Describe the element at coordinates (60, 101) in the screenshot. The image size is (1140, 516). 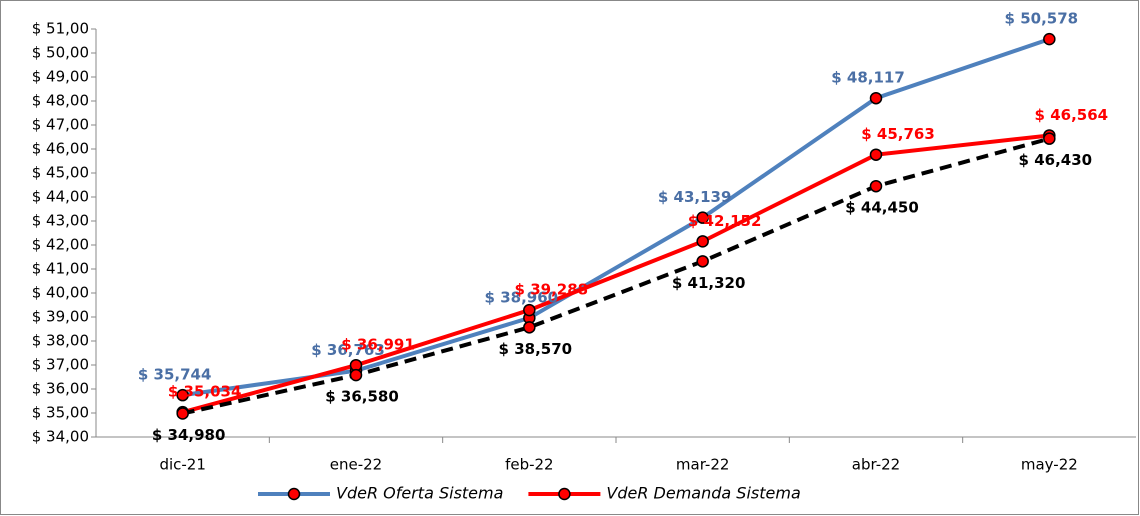
I see `y-tick-label: $ 48,00` at that location.